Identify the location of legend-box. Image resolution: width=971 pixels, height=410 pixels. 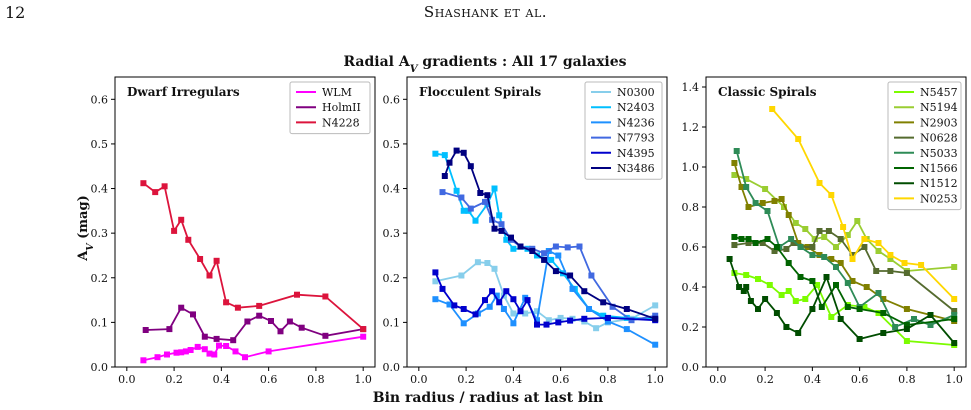
(924, 146).